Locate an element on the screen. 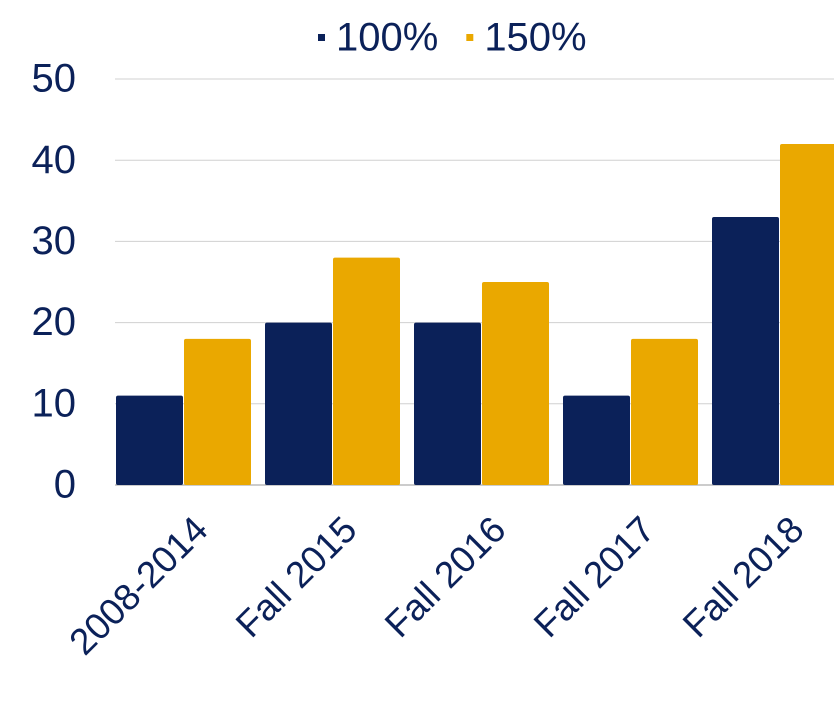  x-tick-label: Fall 2016 is located at coordinates (445, 577).